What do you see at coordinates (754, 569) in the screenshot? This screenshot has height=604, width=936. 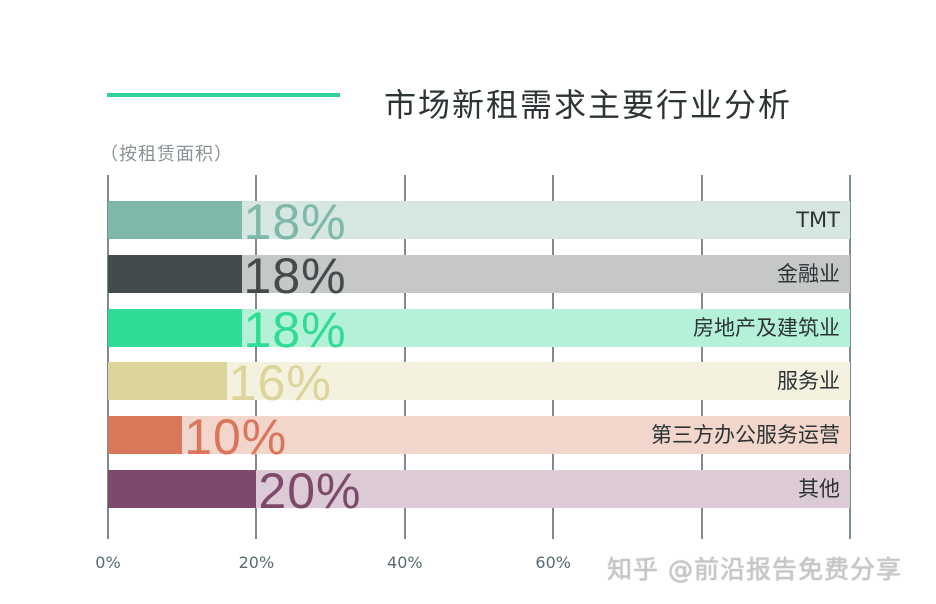 I see `watermark: 知乎 @前沿报告免费分享` at bounding box center [754, 569].